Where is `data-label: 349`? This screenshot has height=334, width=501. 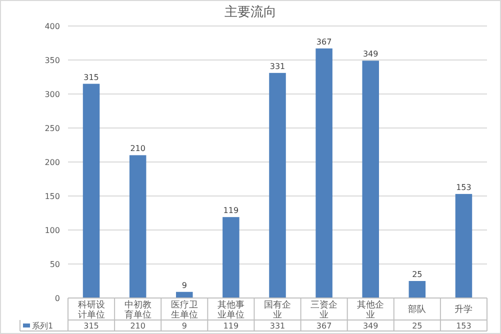
data-label: 349 is located at coordinates (370, 326).